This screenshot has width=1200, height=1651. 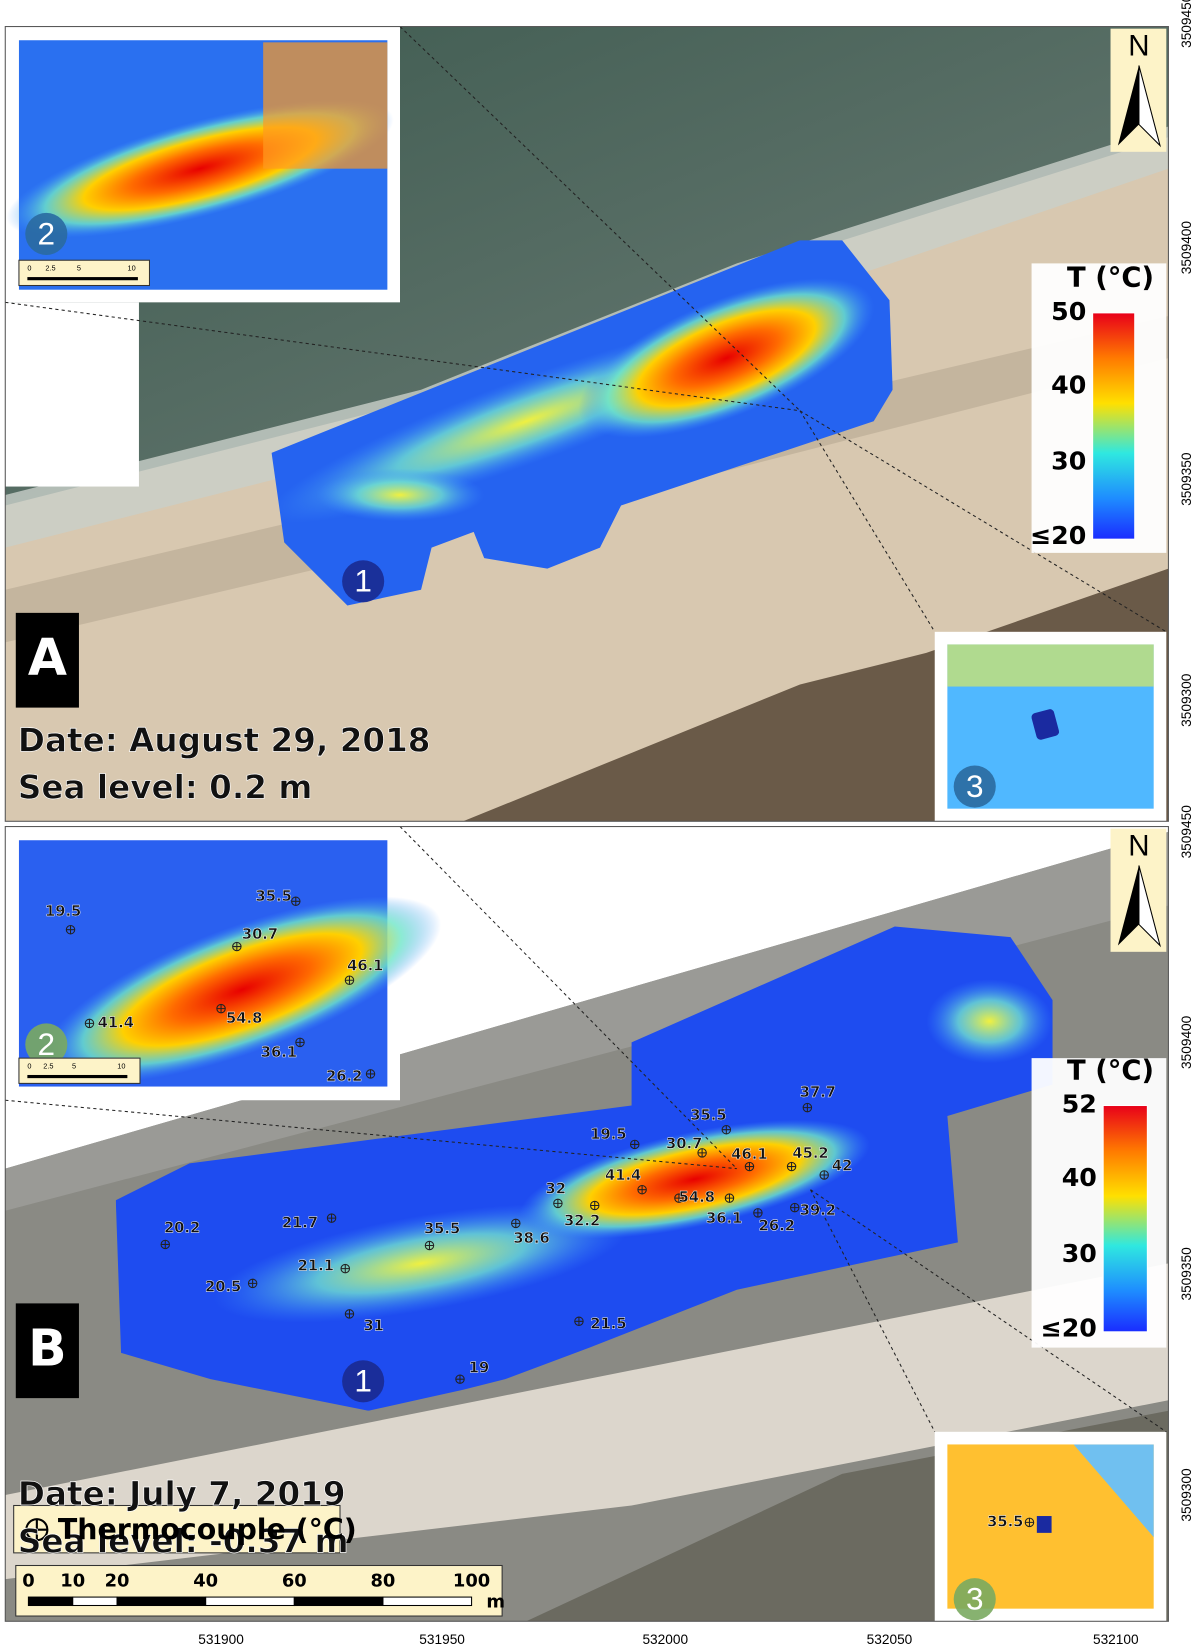 What do you see at coordinates (50, 268) in the screenshot?
I see `inset-scale-tick: 2.5` at bounding box center [50, 268].